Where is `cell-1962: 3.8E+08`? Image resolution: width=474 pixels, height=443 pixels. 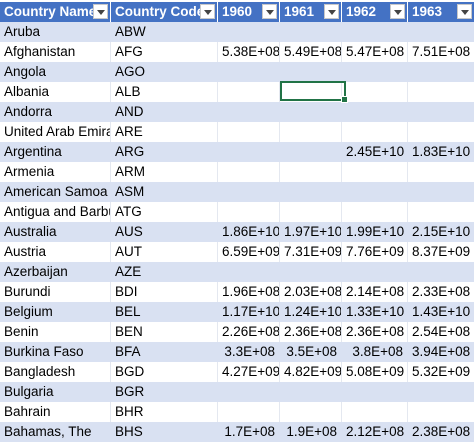 cell-1962: 3.8E+08 is located at coordinates (375, 352).